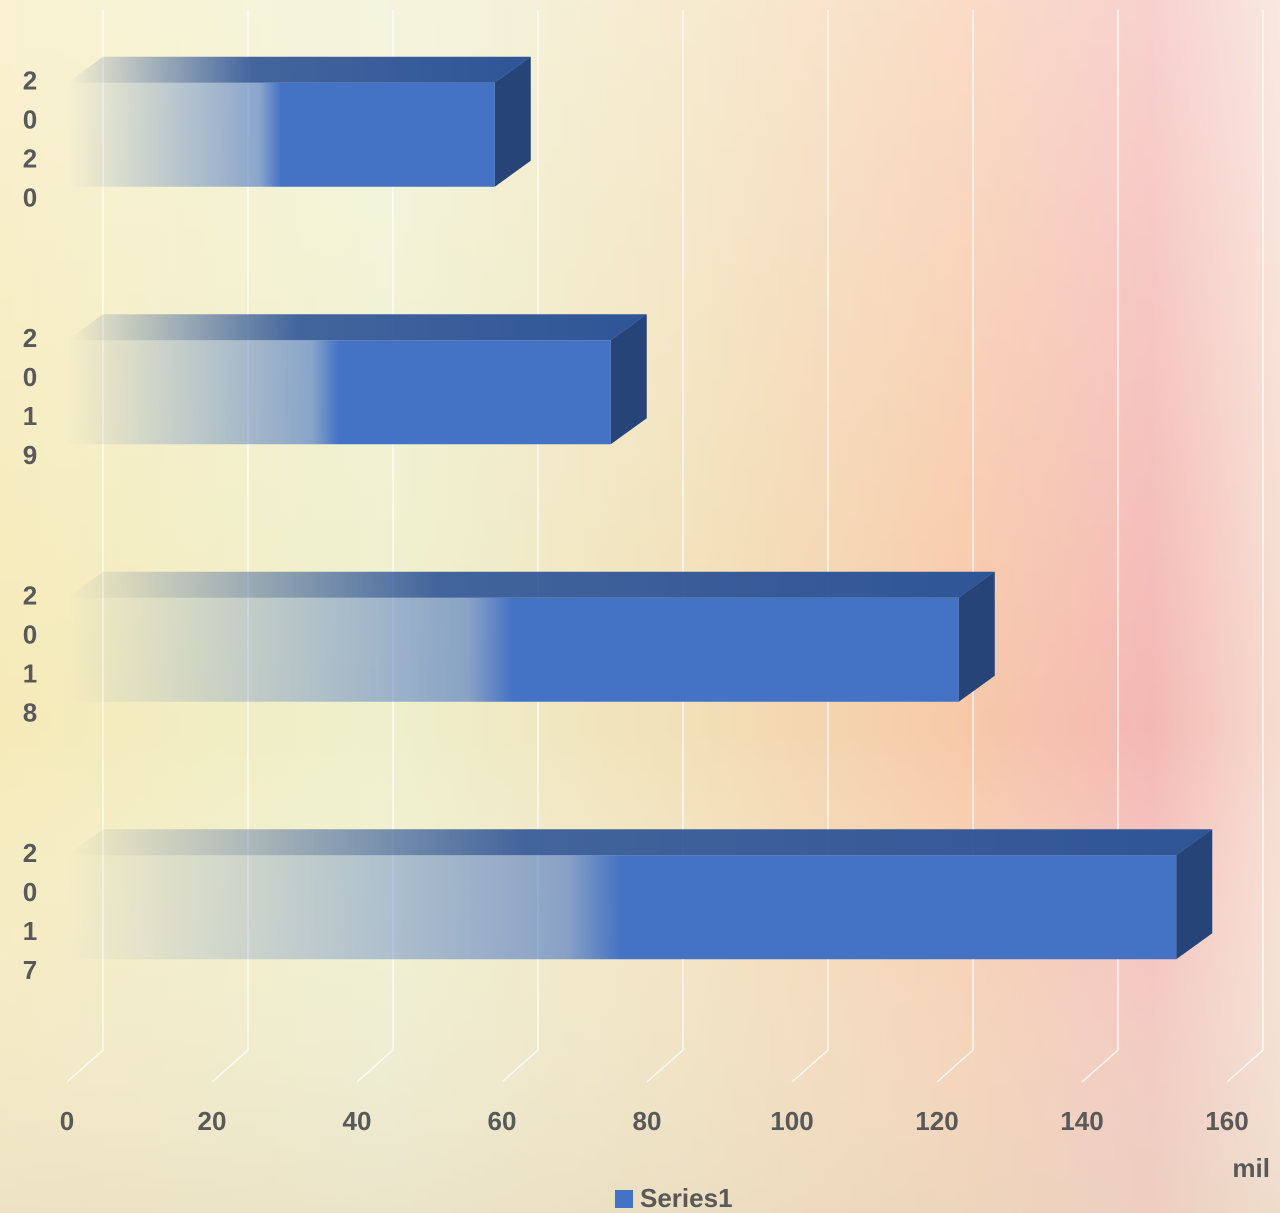  I want to click on x-tick-label: 120, so click(936, 1121).